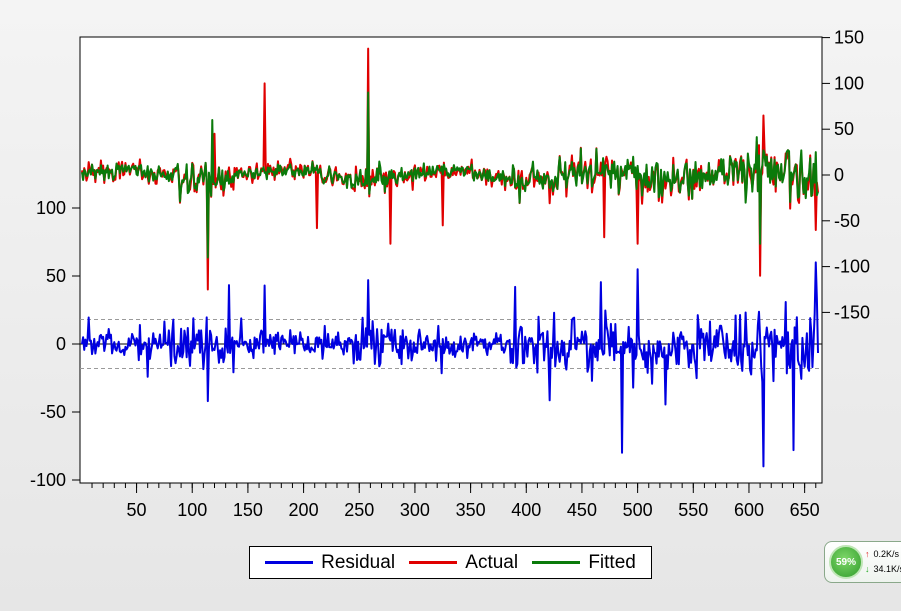 This screenshot has width=901, height=611. I want to click on x-tick-label-450: 450, so click(582, 510).